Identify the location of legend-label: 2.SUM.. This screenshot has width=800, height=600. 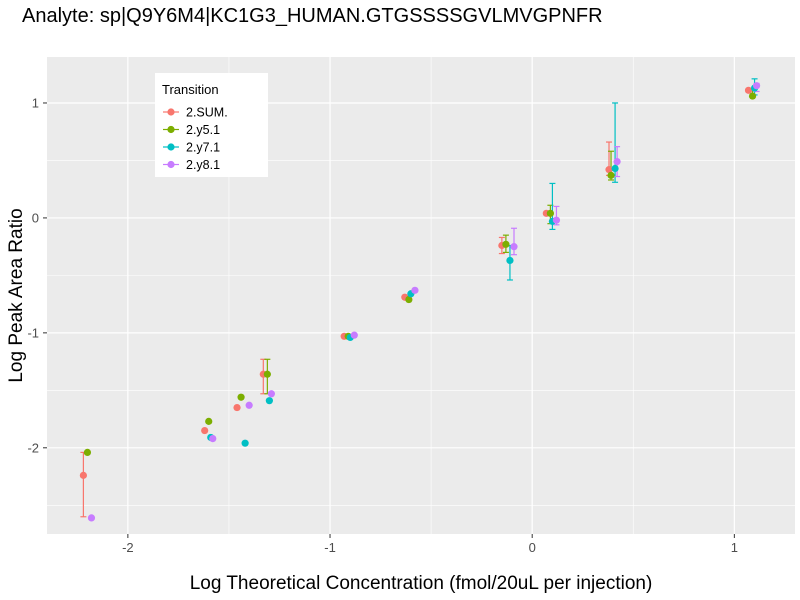
(207, 113).